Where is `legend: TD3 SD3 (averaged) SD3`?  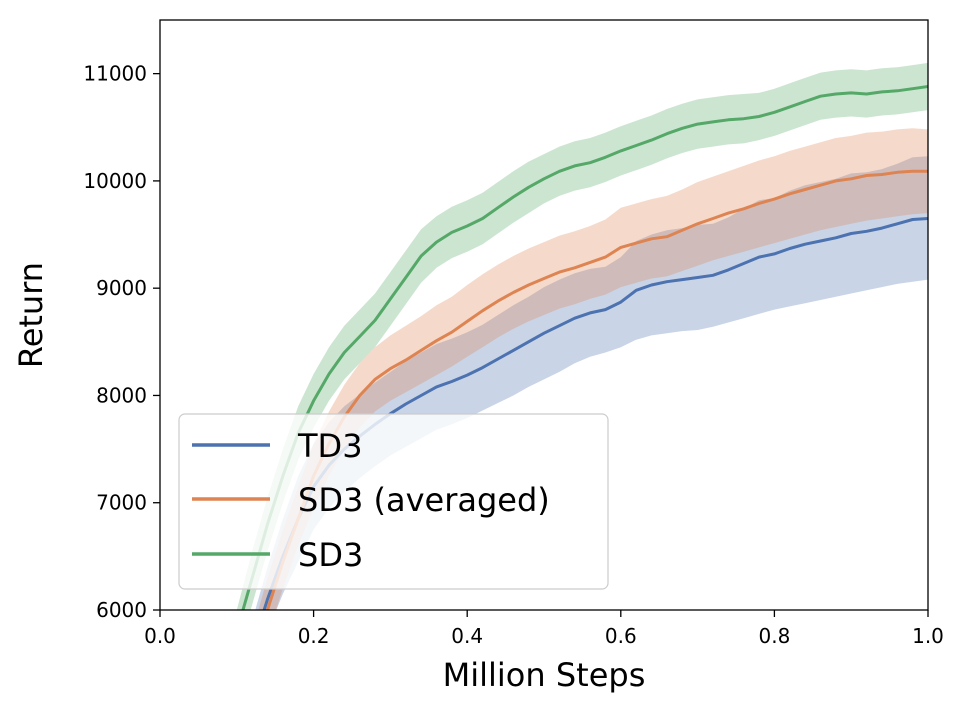 legend: TD3 SD3 (averaged) SD3 is located at coordinates (393, 501).